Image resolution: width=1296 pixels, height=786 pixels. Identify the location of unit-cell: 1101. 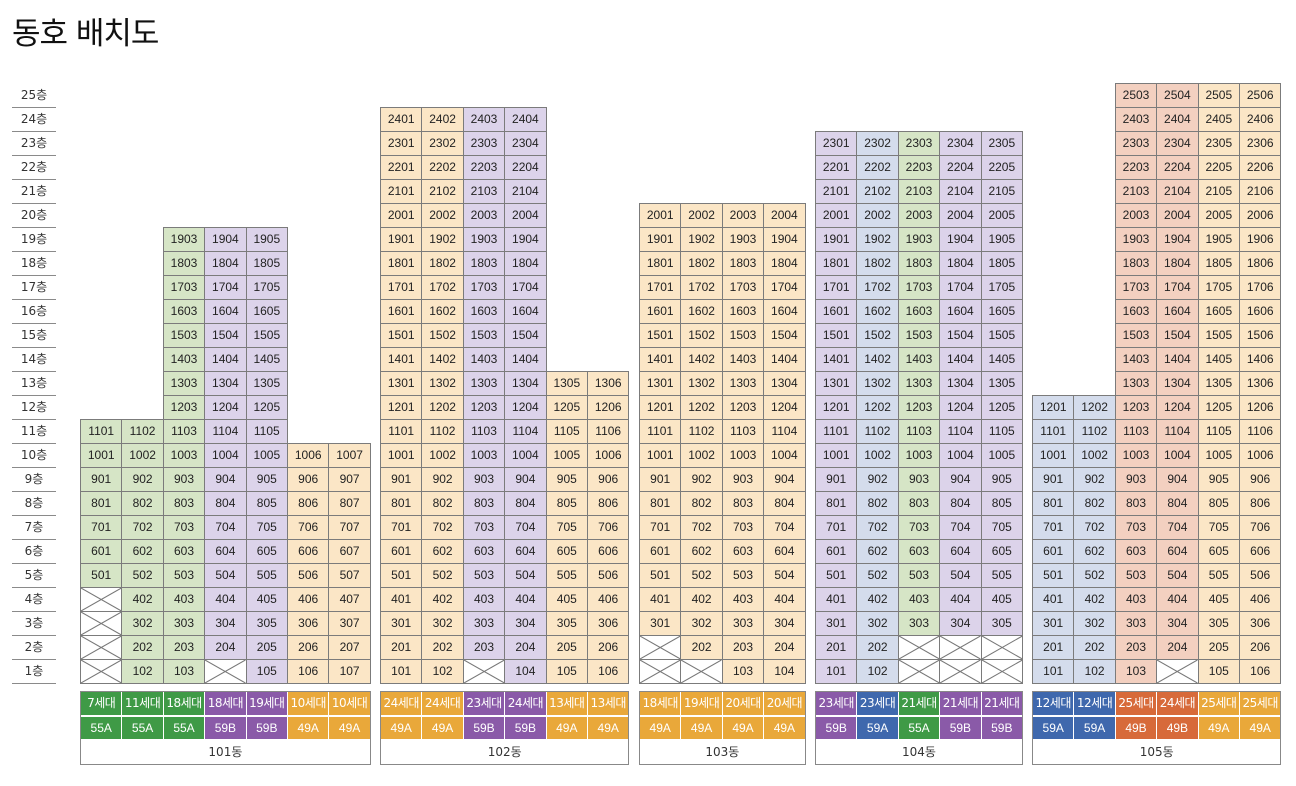
(401, 431).